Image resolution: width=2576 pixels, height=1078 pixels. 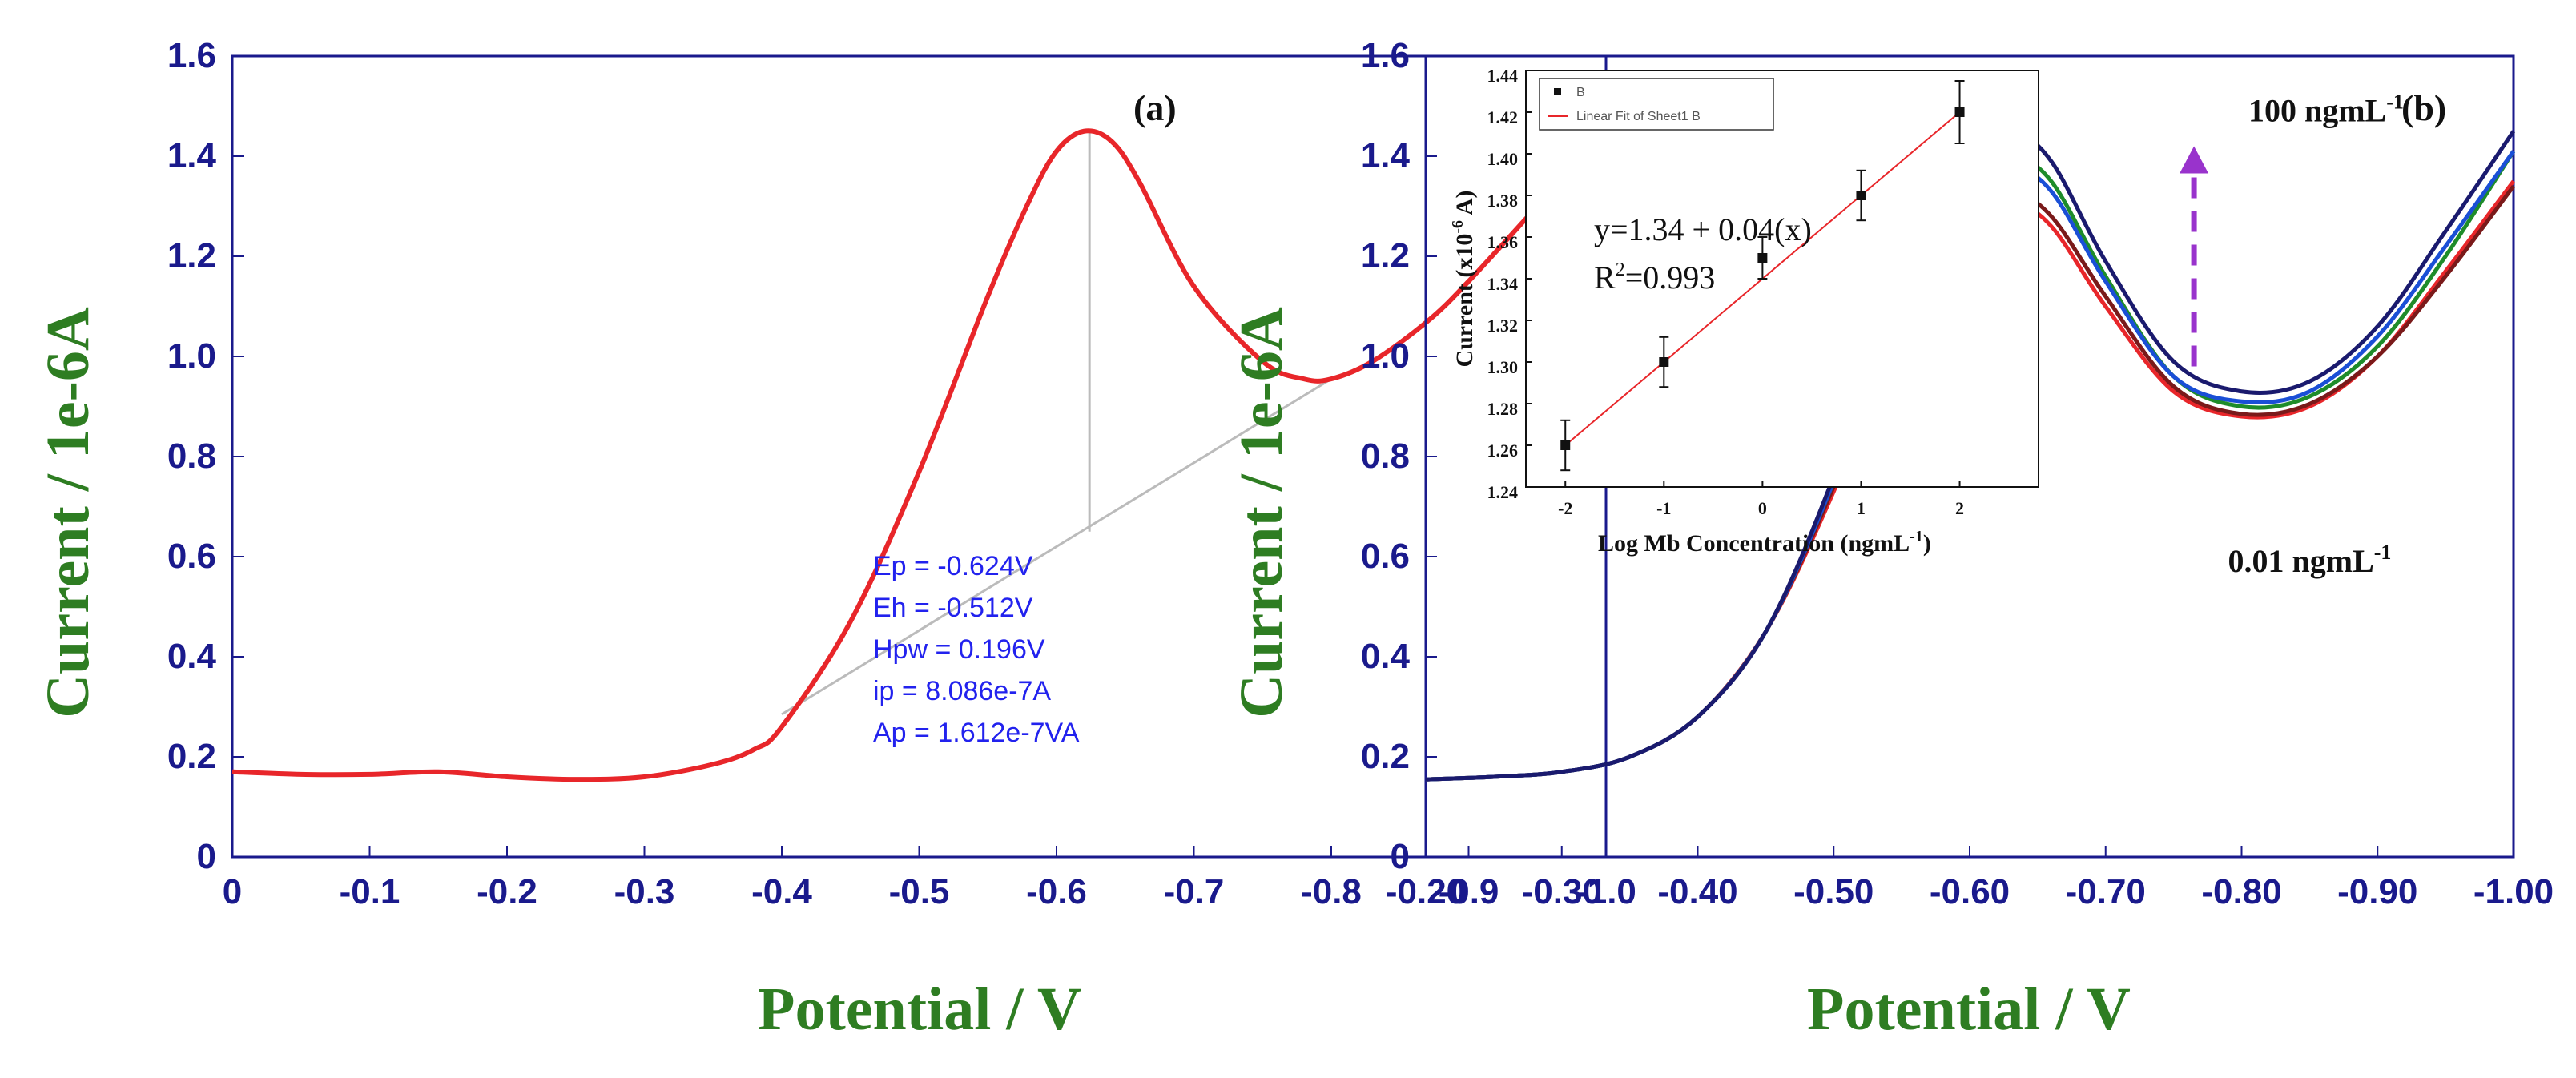 What do you see at coordinates (1762, 508) in the screenshot?
I see `inset-x-tick-label-2: 0` at bounding box center [1762, 508].